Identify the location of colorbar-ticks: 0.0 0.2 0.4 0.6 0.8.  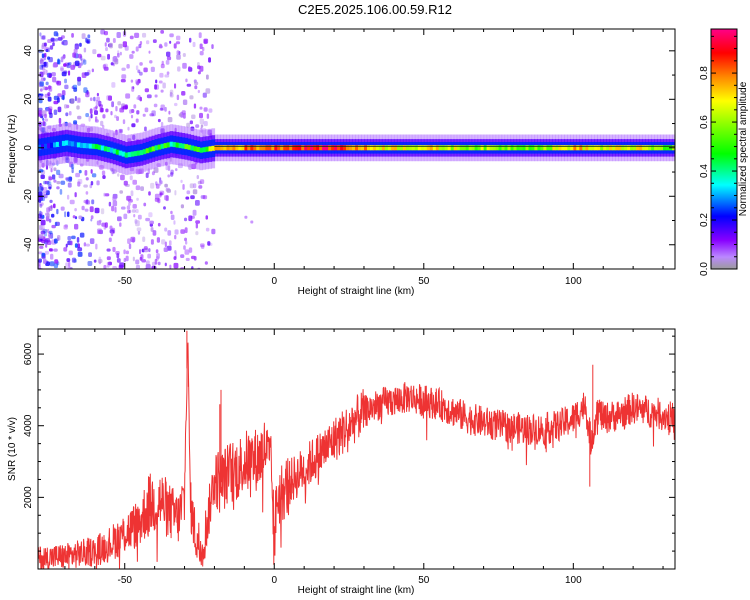
(718, 155).